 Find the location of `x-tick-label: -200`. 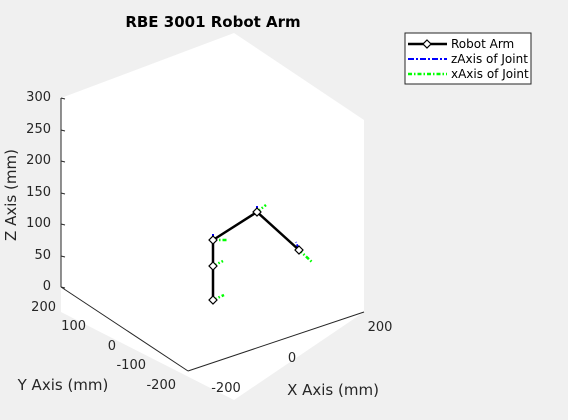

x-tick-label: -200 is located at coordinates (226, 388).